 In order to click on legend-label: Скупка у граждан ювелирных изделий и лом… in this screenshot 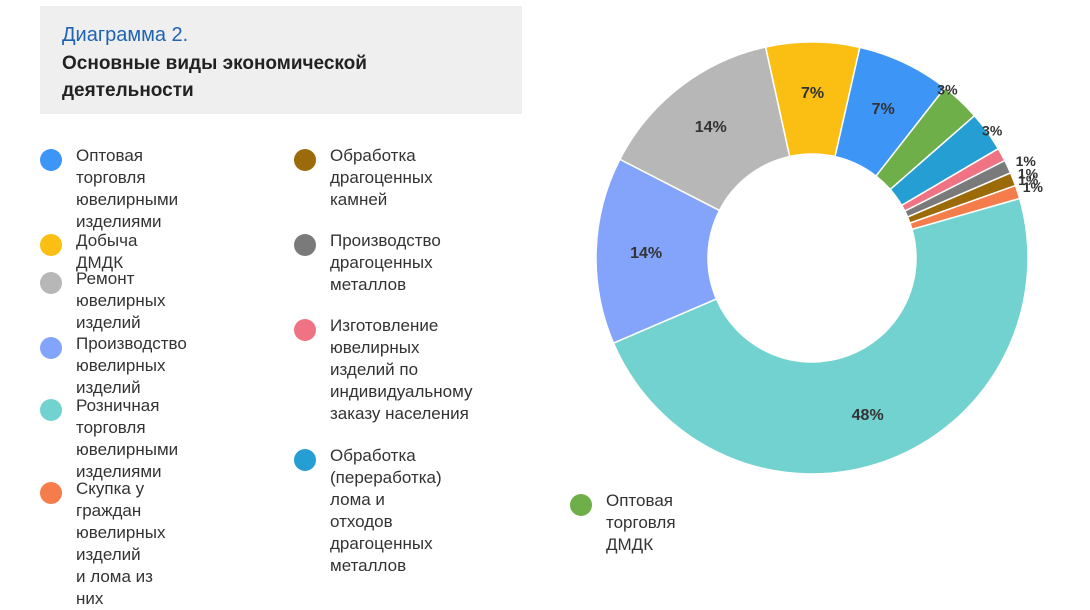, I will do `click(121, 543)`.